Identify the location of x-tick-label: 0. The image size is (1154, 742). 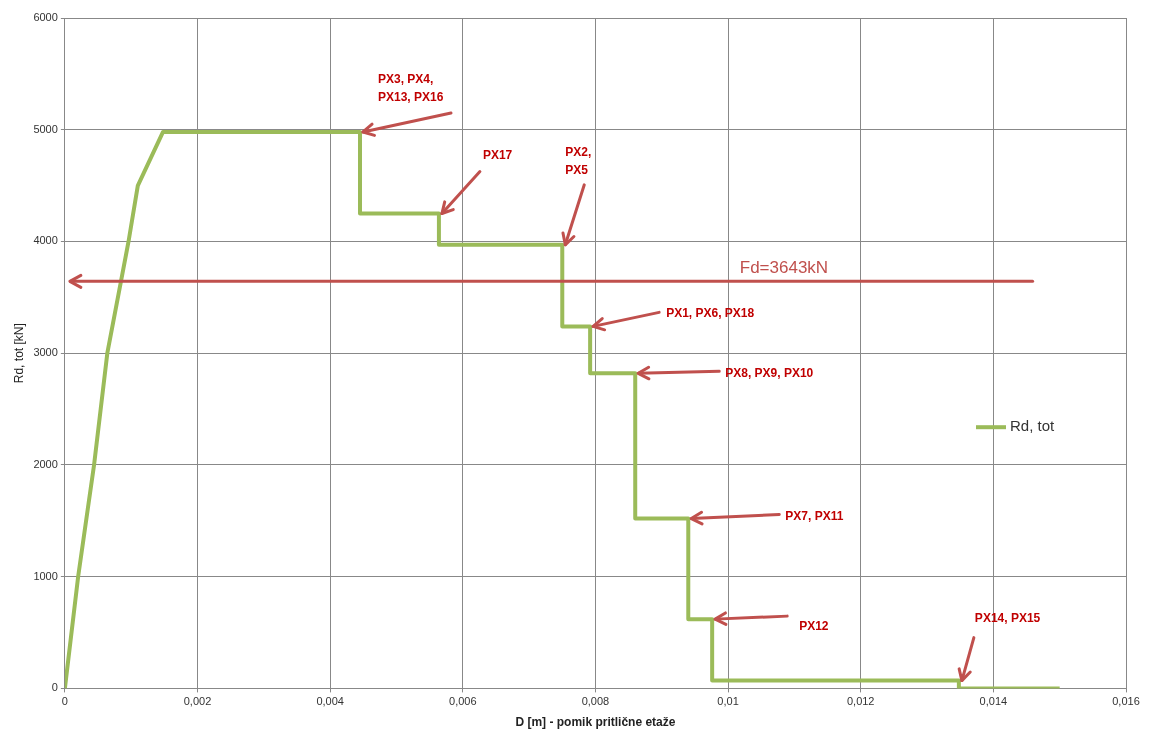
(64, 701).